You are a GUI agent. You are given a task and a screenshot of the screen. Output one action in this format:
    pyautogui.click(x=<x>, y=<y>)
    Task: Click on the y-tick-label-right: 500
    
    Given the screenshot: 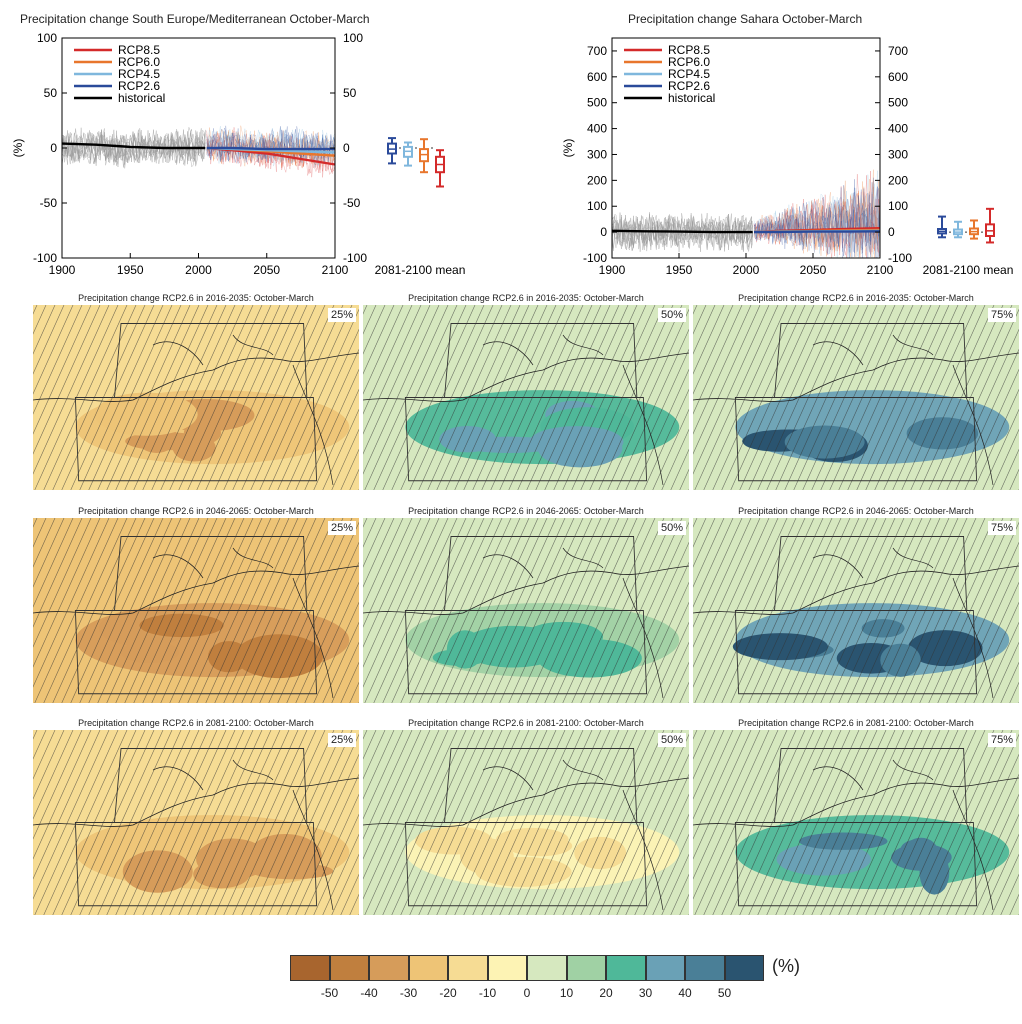 What is the action you would take?
    pyautogui.click(x=898, y=103)
    